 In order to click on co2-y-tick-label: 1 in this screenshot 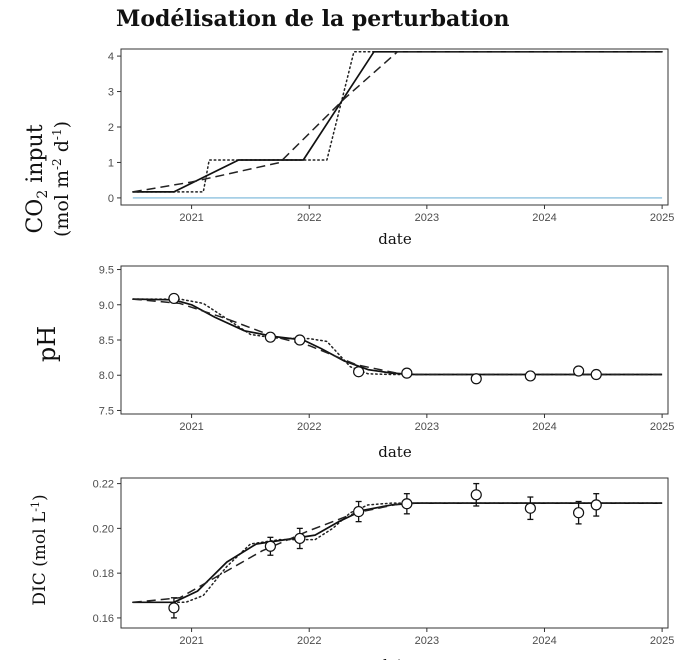, I will do `click(111, 163)`.